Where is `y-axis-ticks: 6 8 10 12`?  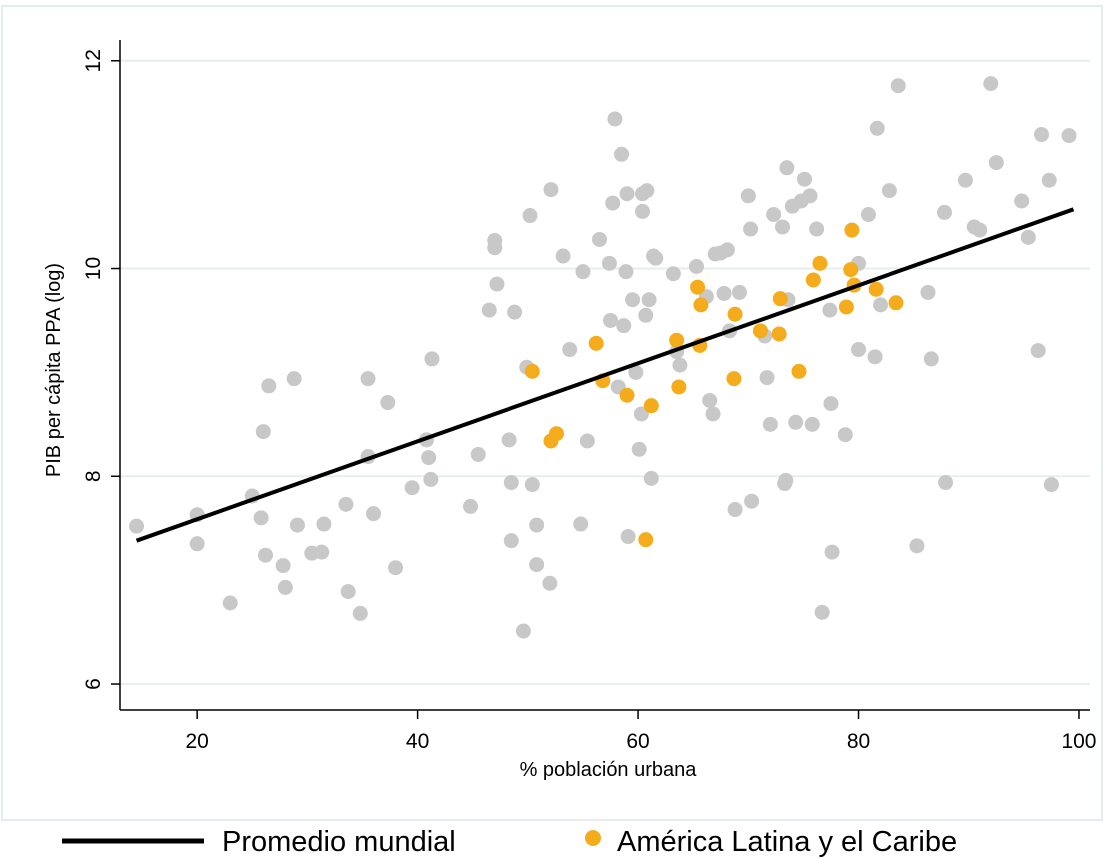
y-axis-ticks: 6 8 10 12 is located at coordinates (101, 369).